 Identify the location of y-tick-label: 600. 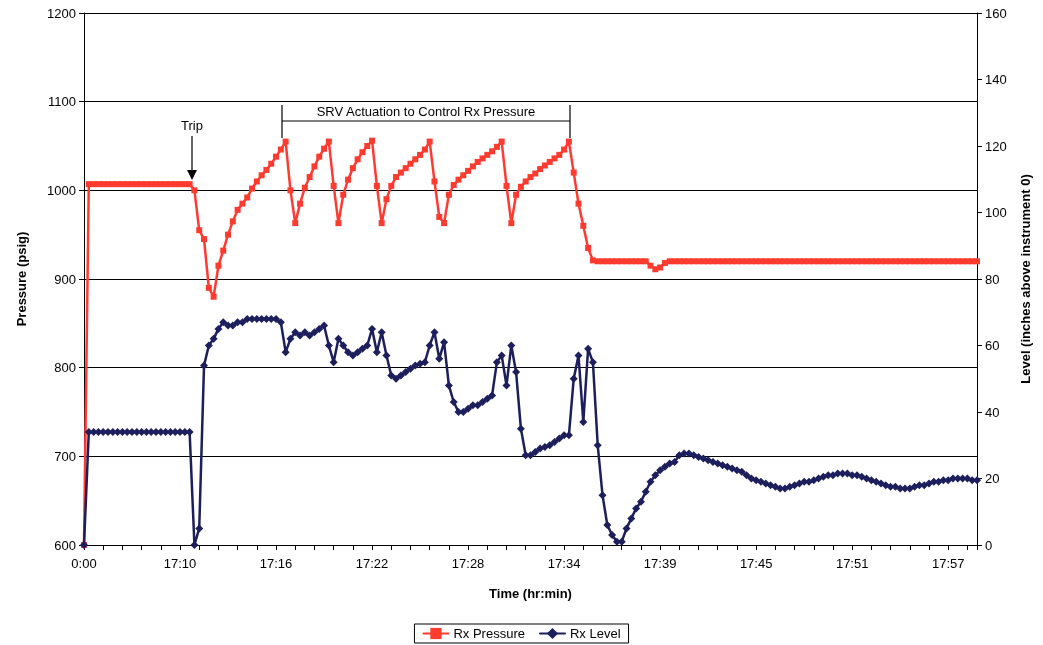
(65, 545).